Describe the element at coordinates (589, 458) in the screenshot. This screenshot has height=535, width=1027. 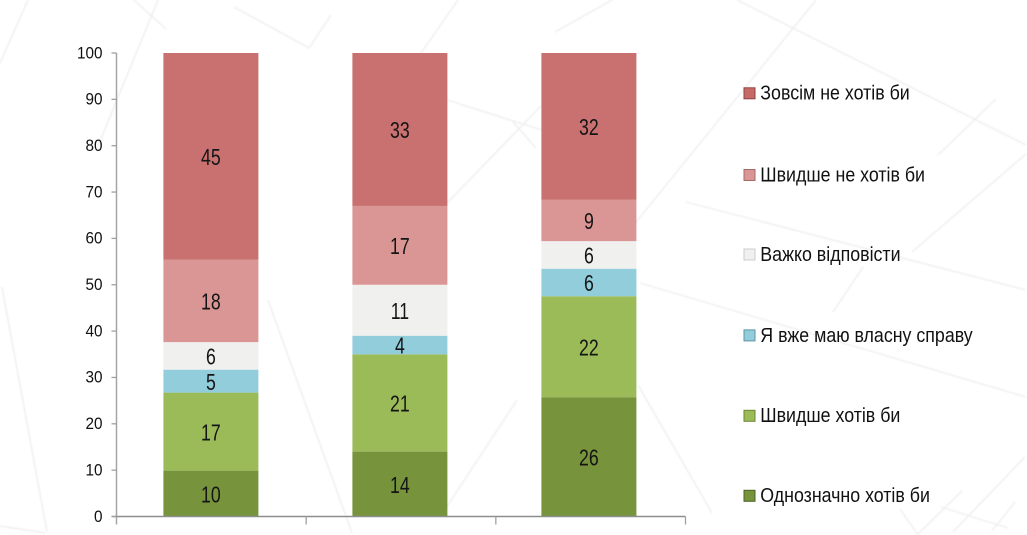
I see `svg-text: 26` at that location.